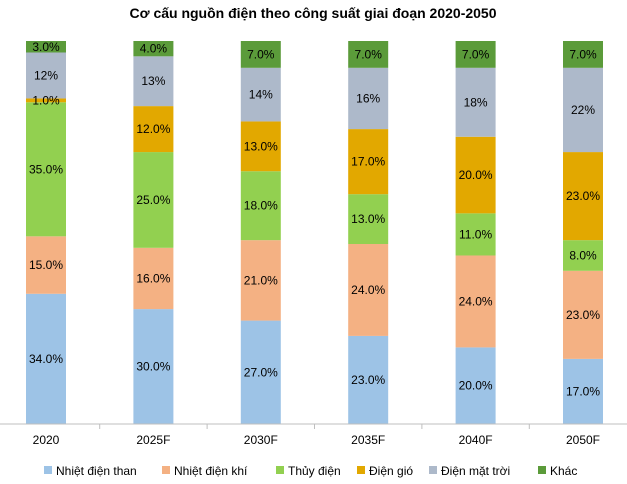  Describe the element at coordinates (316, 435) in the screenshot. I see `x-tick-labels: 2020 2025F 2030F 2035F 2040F 2050F` at that location.